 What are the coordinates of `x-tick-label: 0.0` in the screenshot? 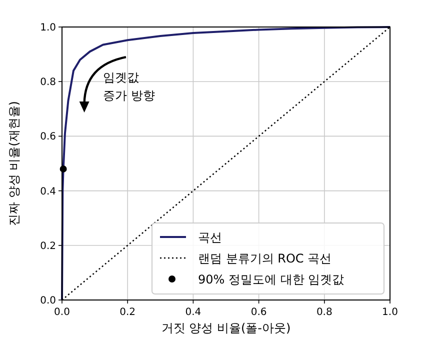 It's located at (62, 312).